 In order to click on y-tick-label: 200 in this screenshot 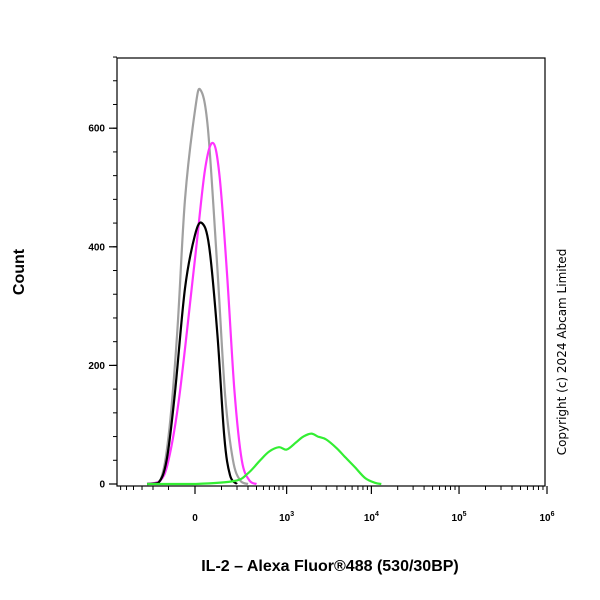, I will do `click(96, 366)`.